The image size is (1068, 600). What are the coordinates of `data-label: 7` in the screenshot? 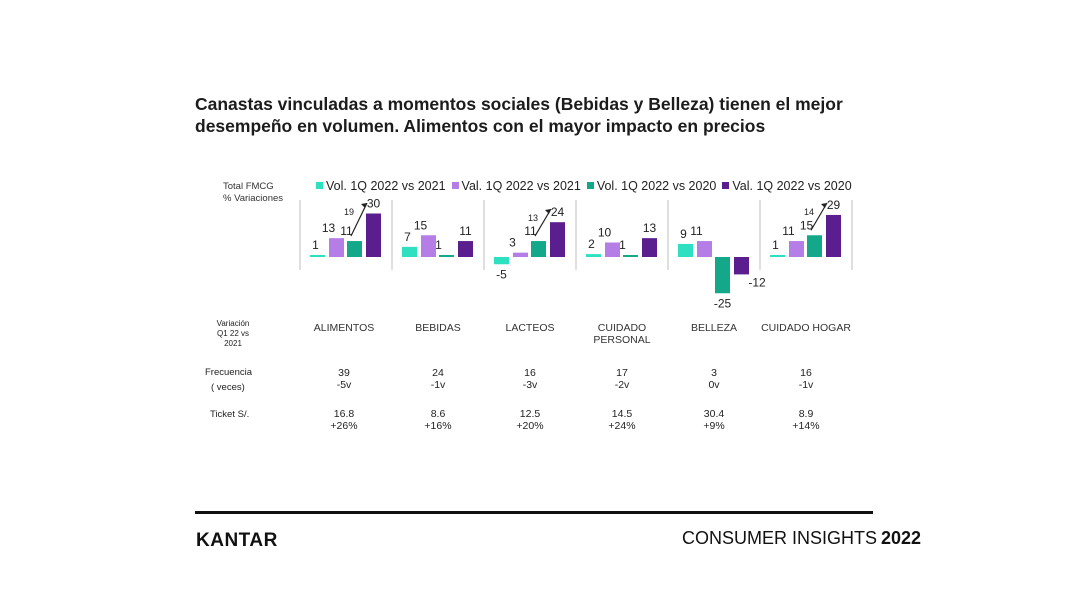 It's located at (407, 237).